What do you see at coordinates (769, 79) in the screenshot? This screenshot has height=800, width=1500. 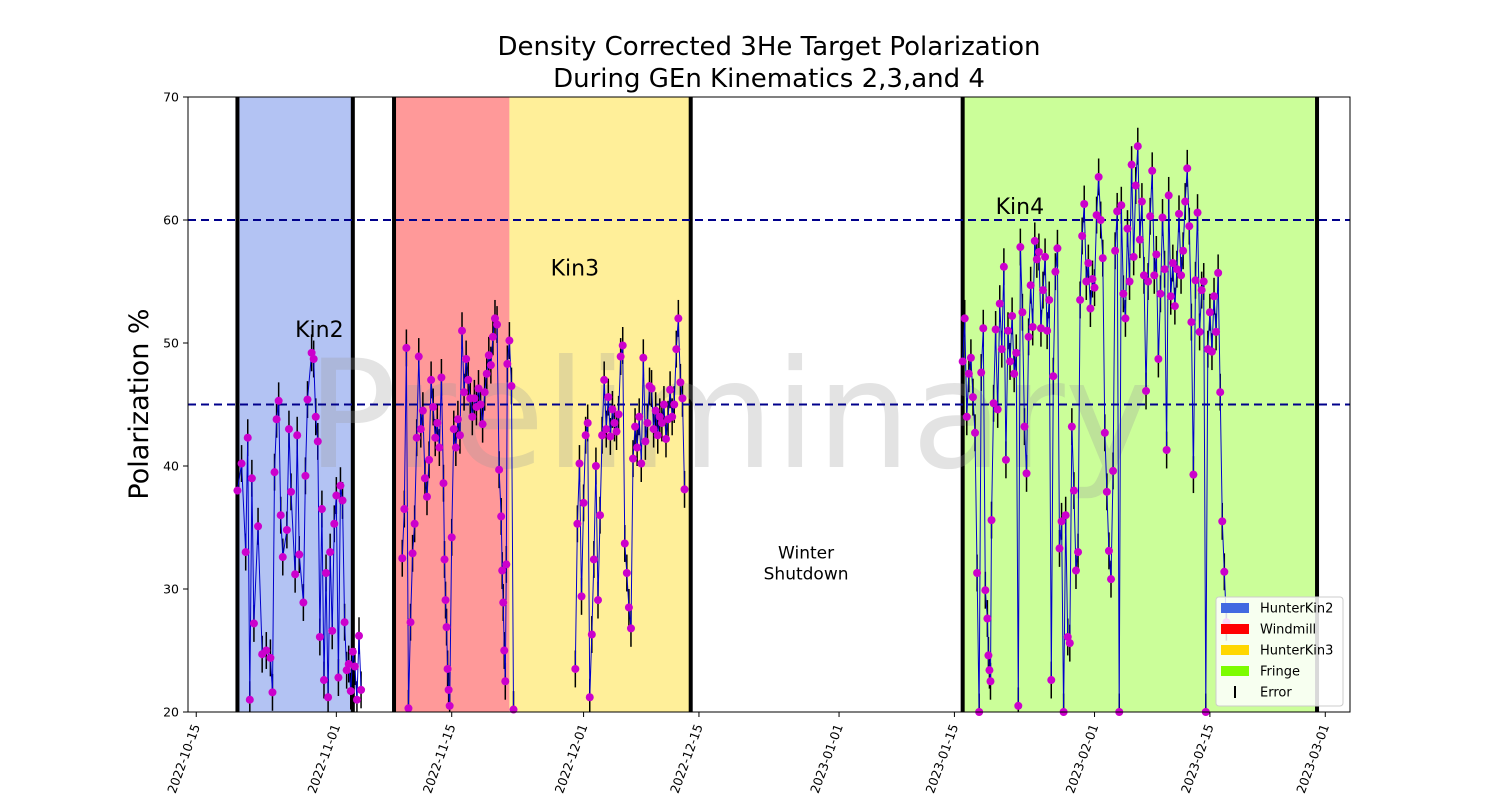 I see `chart-subtitle: During GEn Kinematics 2,3,and 4` at bounding box center [769, 79].